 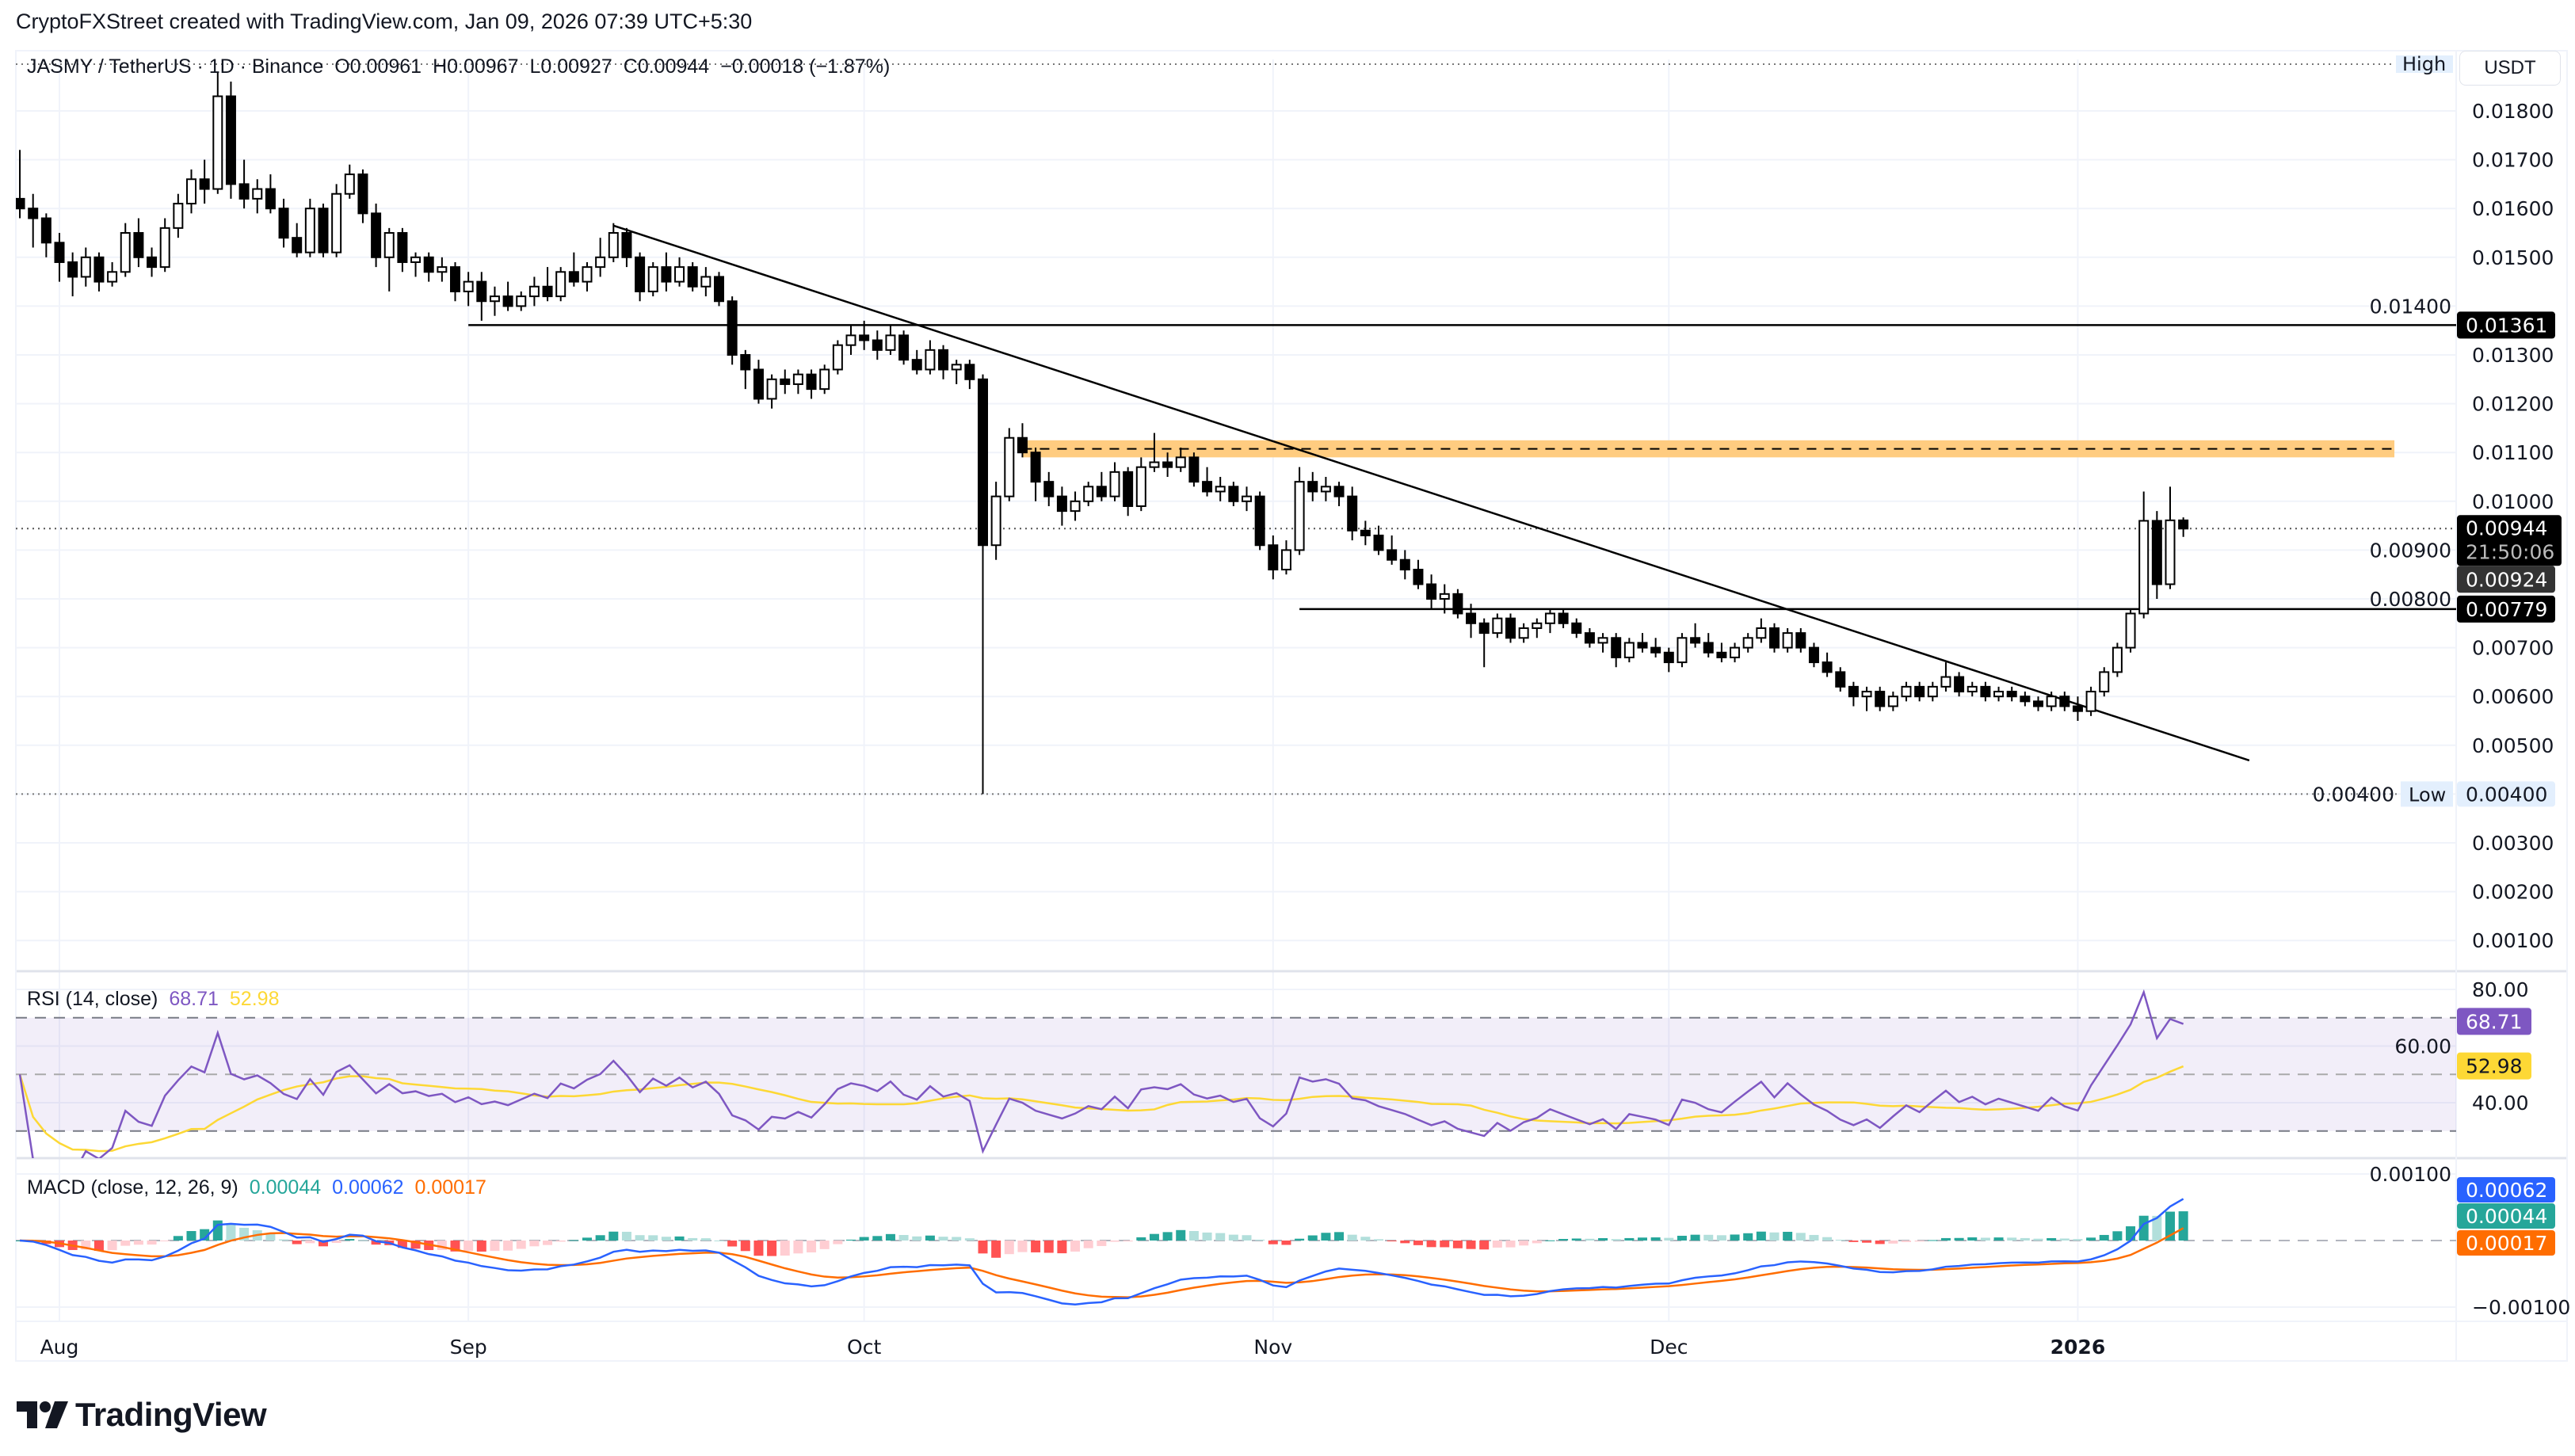 What do you see at coordinates (2506, 579) in the screenshot?
I see `secondary-price-badge: 0.00924` at bounding box center [2506, 579].